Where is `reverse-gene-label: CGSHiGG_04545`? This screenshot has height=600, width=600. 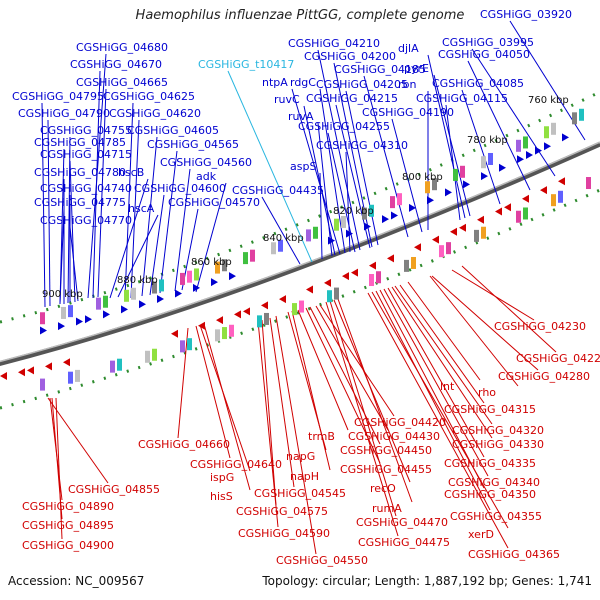
reverse-gene-label: CGSHiGG_04545 is located at coordinates (300, 493).